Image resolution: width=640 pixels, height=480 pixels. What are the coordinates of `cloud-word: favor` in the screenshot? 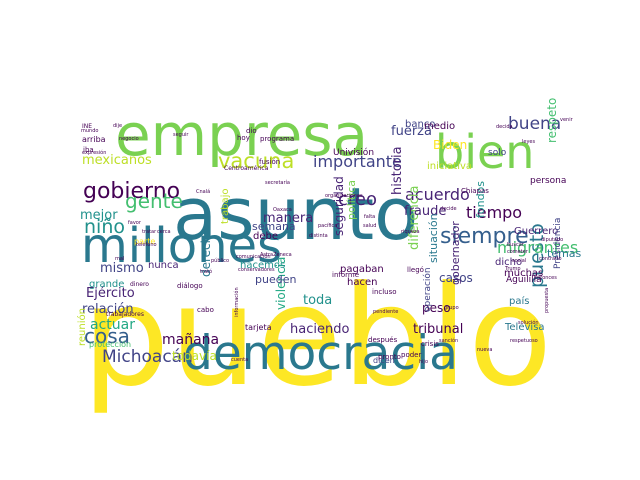 It's located at (135, 223).